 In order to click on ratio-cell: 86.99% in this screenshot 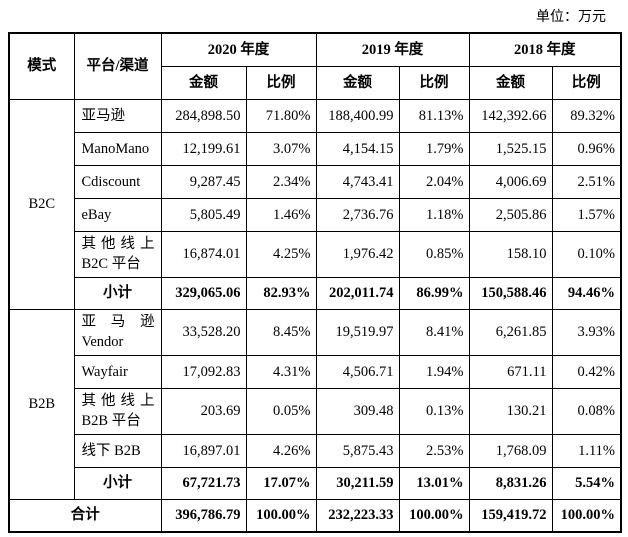, I will do `click(434, 293)`.